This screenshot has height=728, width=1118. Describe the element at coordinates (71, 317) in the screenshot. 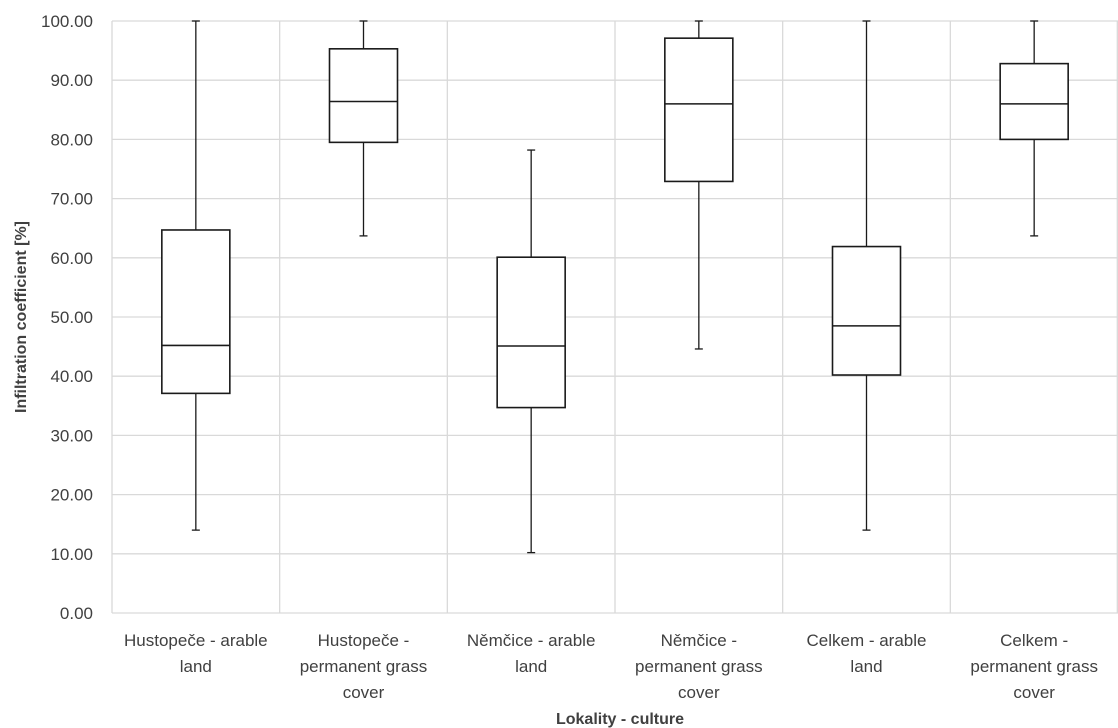

I see `y-tick-label: 50.00` at that location.